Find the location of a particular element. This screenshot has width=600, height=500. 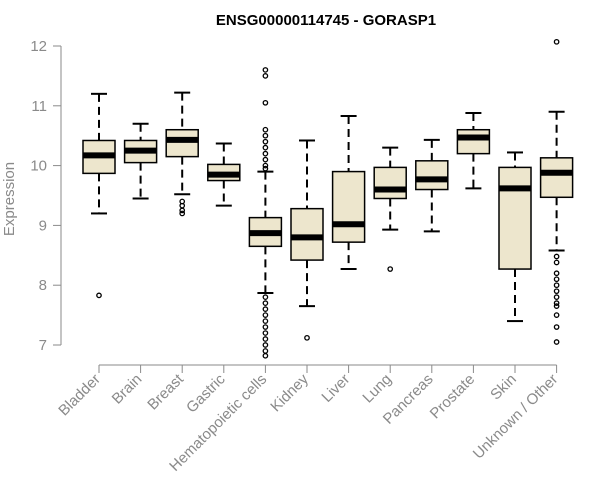

y-tick-label: 12 is located at coordinates (38, 46).